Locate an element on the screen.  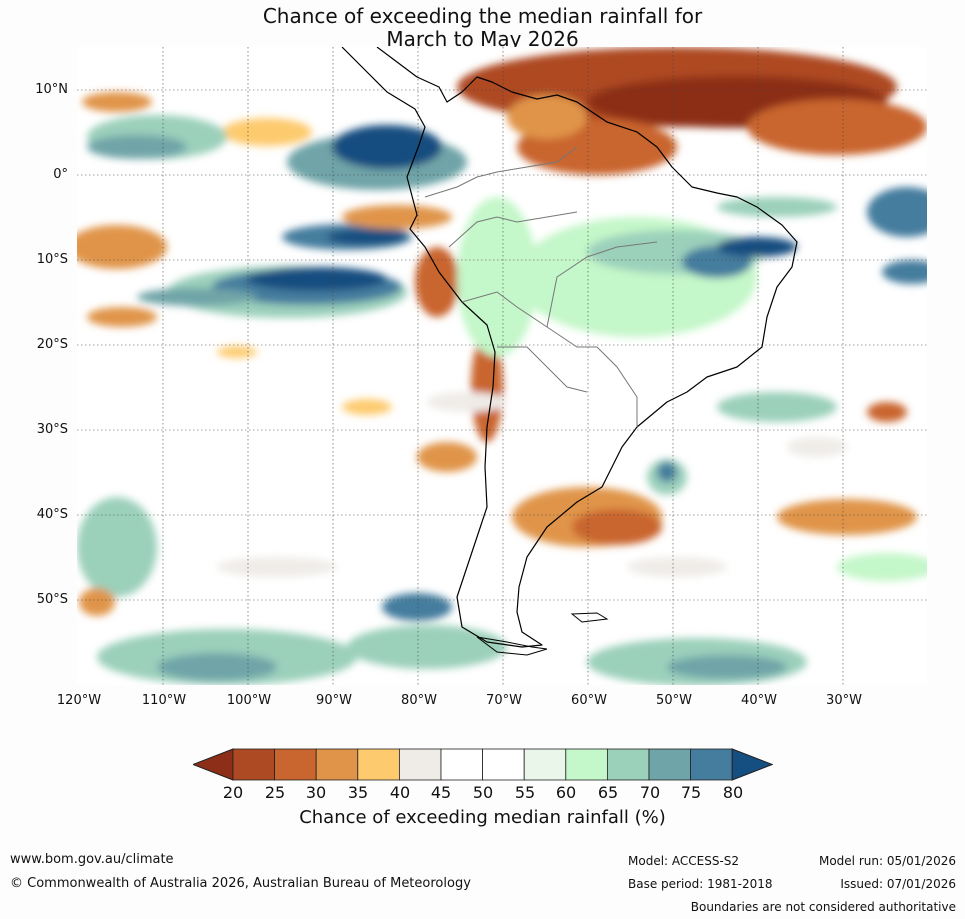
colorbar-label-30: 30 is located at coordinates (316, 792).